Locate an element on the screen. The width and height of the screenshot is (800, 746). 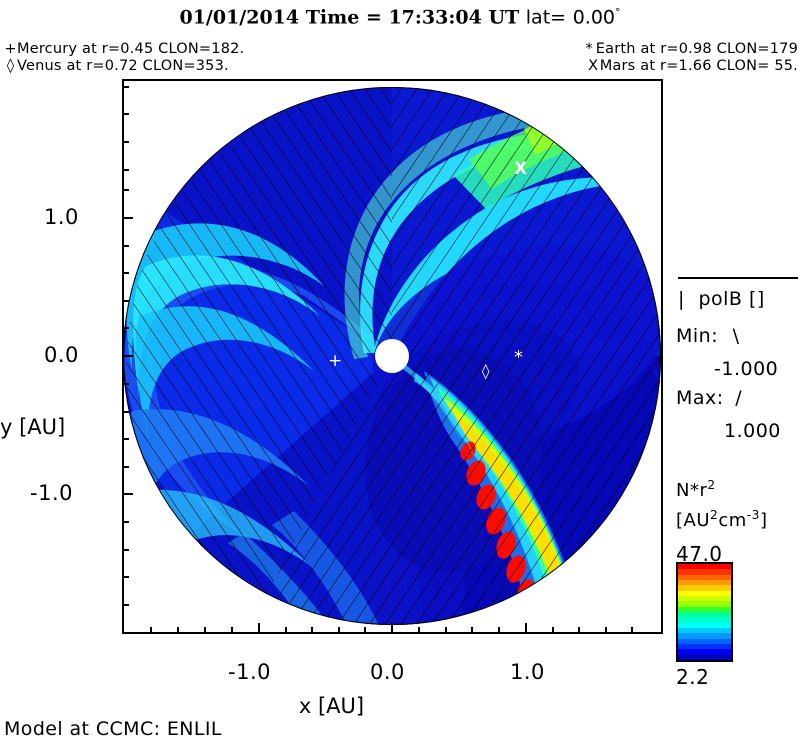
venus-marker: ◊ is located at coordinates (486, 371).